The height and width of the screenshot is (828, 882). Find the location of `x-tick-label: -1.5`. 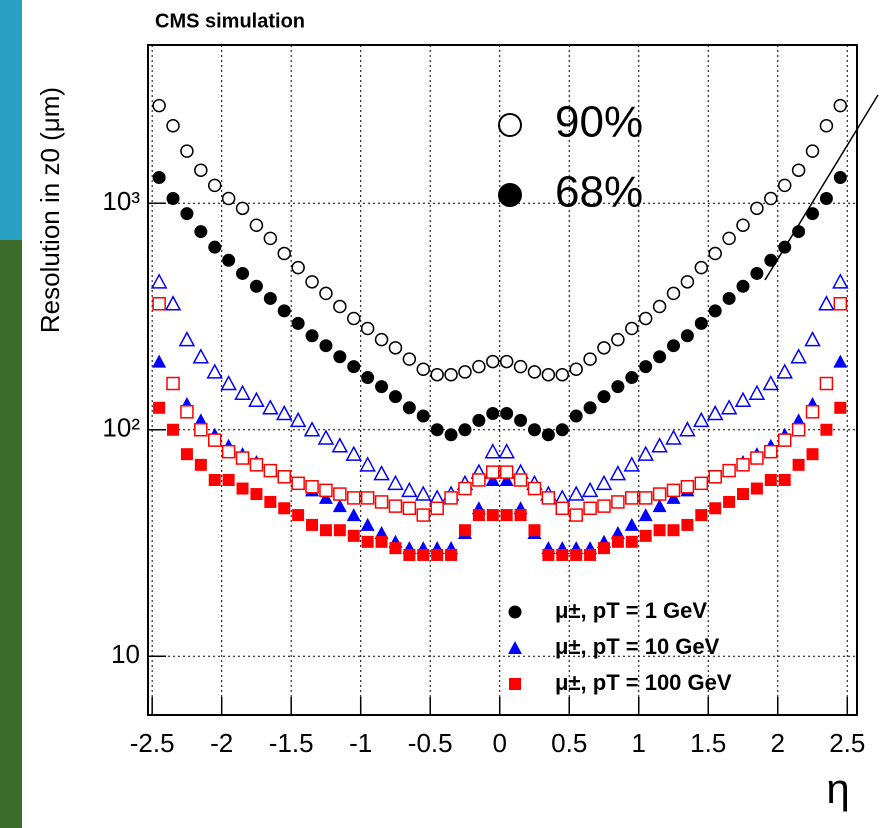

x-tick-label: -1.5 is located at coordinates (291, 743).